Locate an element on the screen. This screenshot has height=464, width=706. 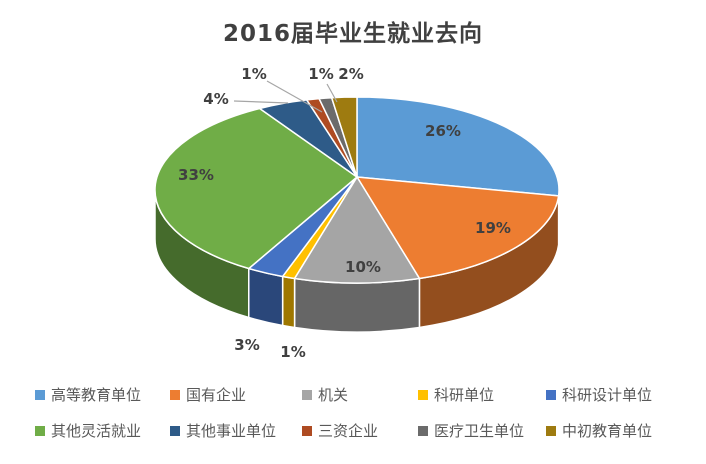
data-label: 19% is located at coordinates (493, 228).